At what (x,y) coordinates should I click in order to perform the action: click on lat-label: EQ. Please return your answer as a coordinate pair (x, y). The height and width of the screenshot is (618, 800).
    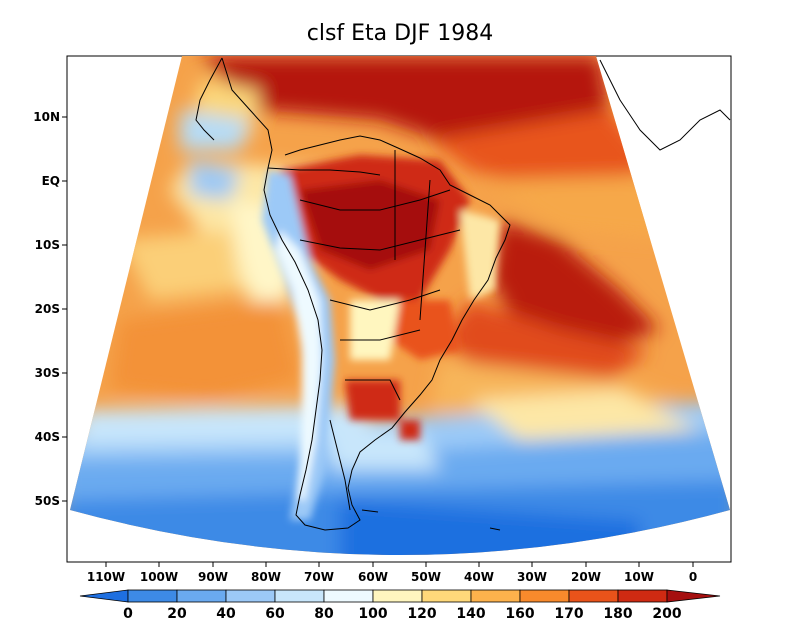
    Looking at the image, I should click on (51, 181).